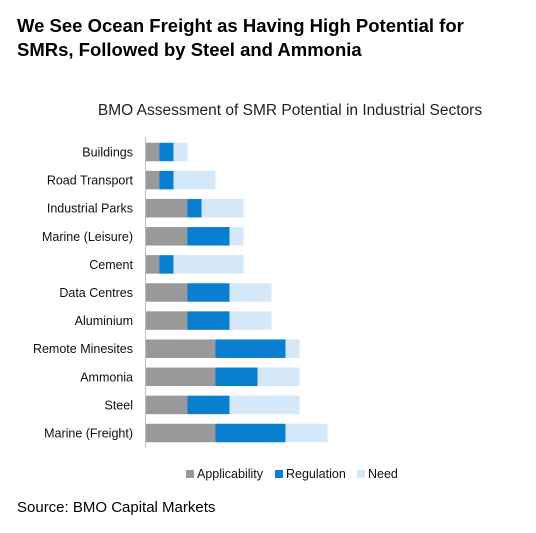 Image resolution: width=536 pixels, height=533 pixels. What do you see at coordinates (316, 474) in the screenshot?
I see `legend-label: Regulation` at bounding box center [316, 474].